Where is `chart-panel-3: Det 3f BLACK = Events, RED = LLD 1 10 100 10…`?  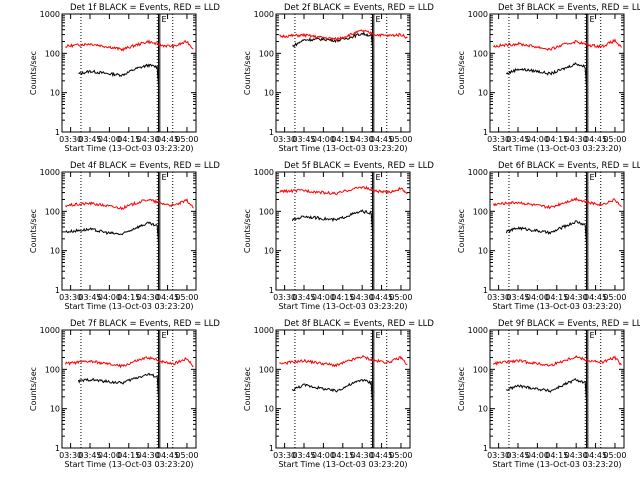 chart-panel-3: Det 3f BLACK = Events, RED = LLD 1 10 100 10… is located at coordinates (548, 78).